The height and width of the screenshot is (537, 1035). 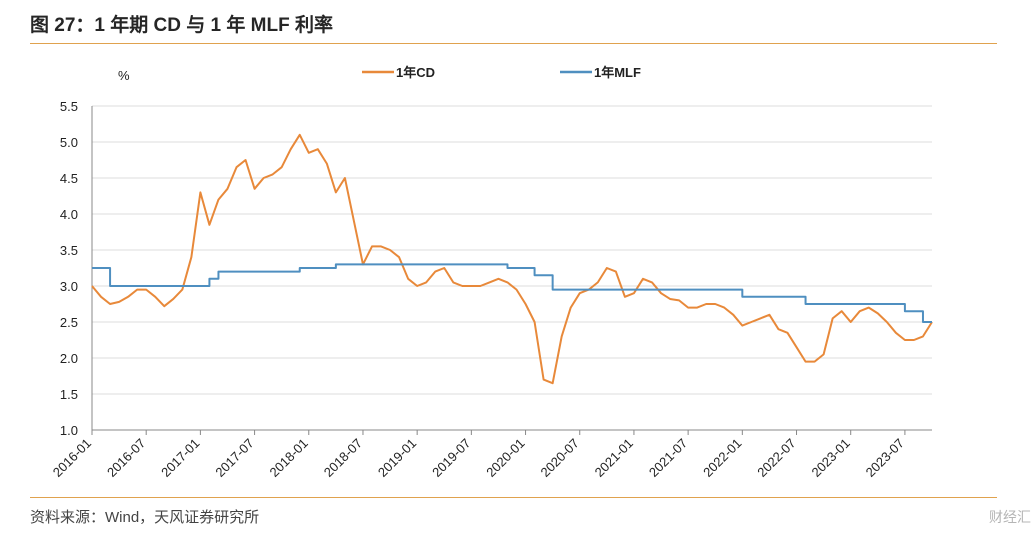 I want to click on y-tick-label: 5.0, so click(x=69, y=142).